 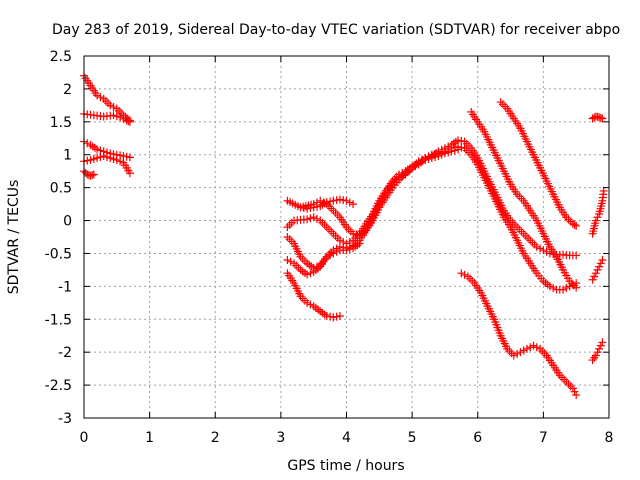 What do you see at coordinates (58, 254) in the screenshot?
I see `y-tick-label: -0.5` at bounding box center [58, 254].